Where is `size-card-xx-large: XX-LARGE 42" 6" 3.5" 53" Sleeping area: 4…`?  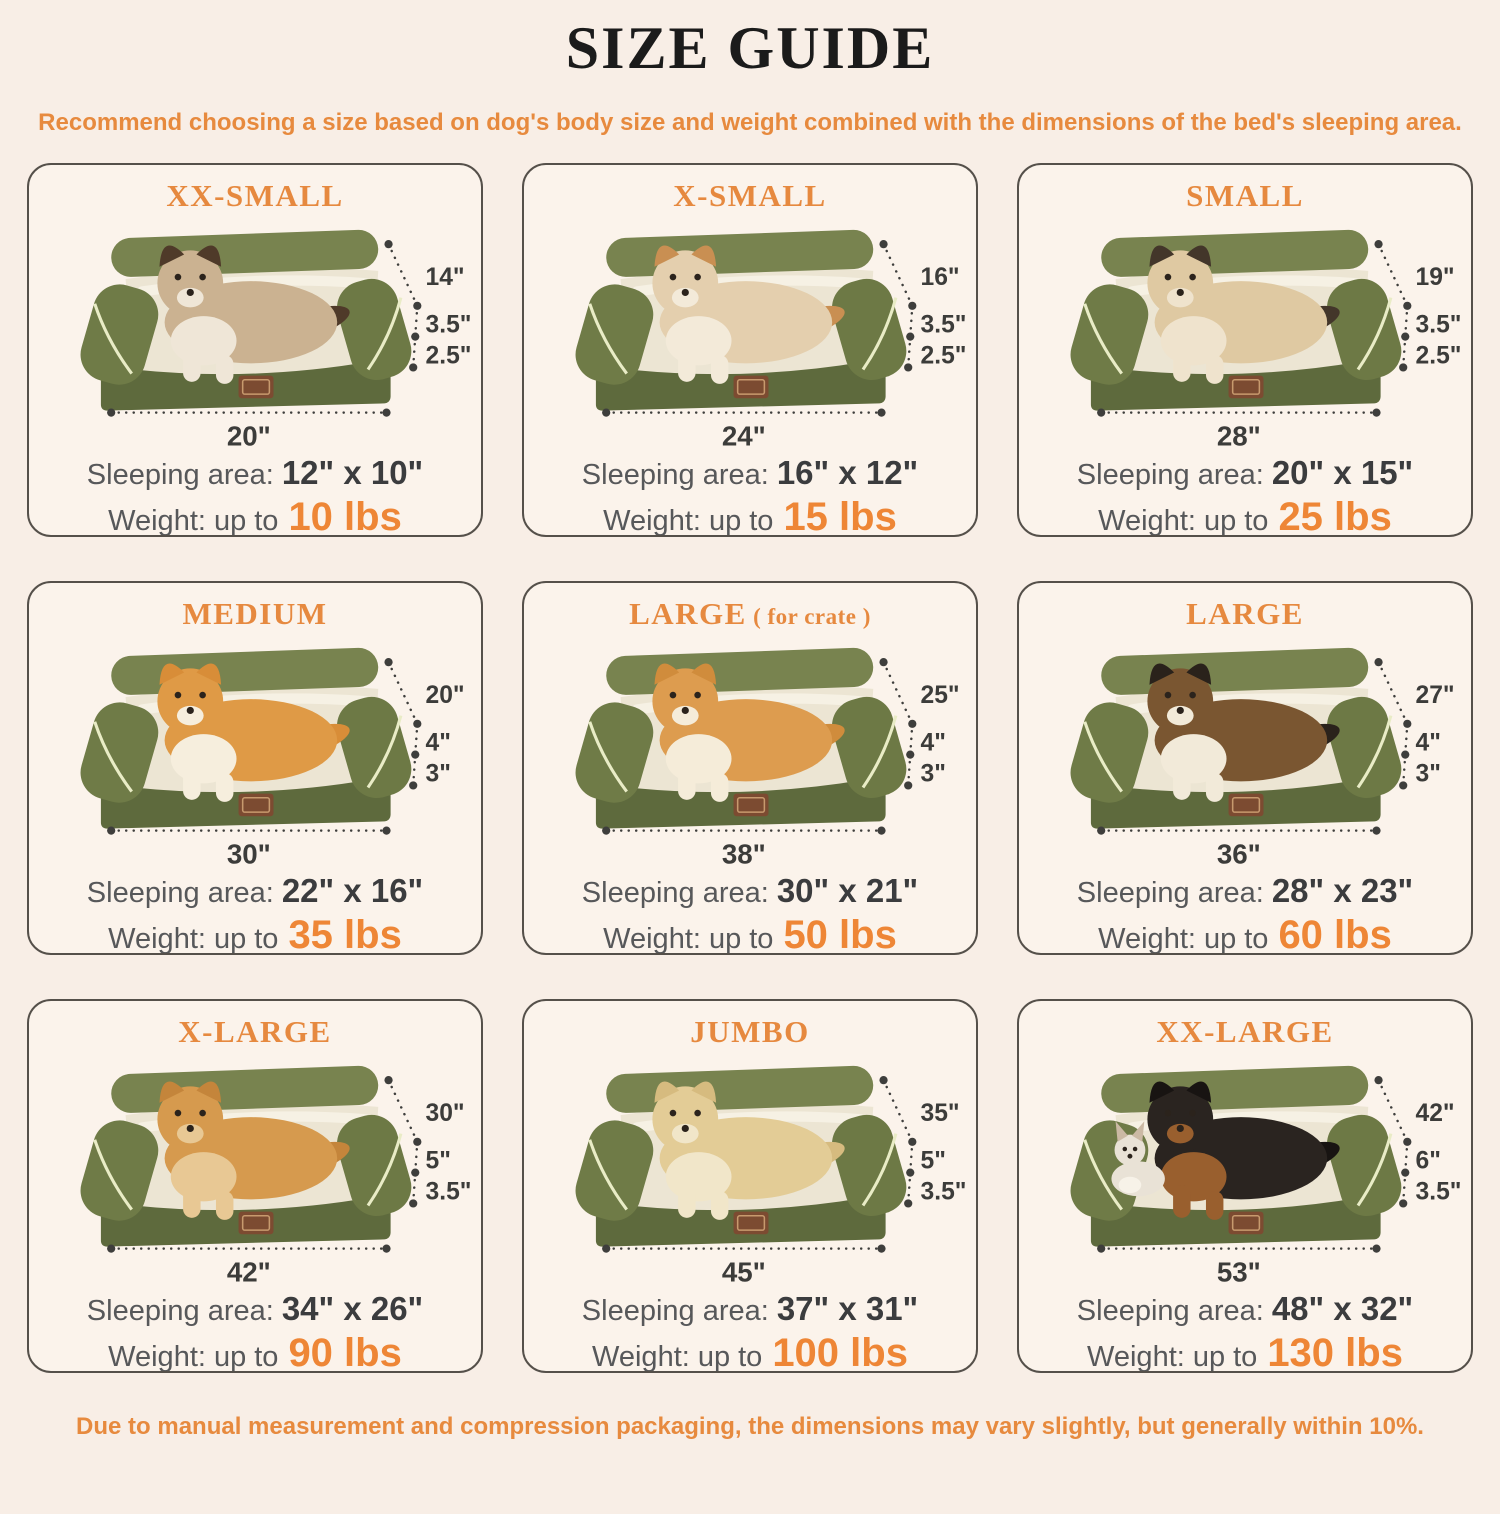 size-card-xx-large: XX-LARGE 42" 6" 3.5" 53" Sleeping area: 4… is located at coordinates (1245, 1186).